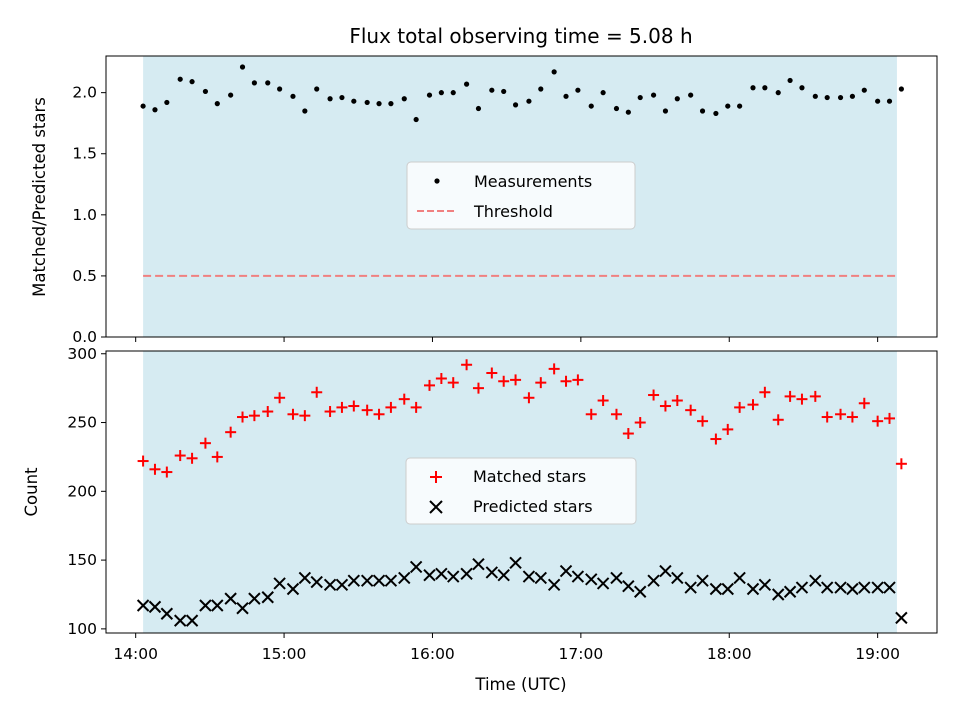 The image size is (960, 720). I want to click on legend-threshold-label: Threshold, so click(513, 211).